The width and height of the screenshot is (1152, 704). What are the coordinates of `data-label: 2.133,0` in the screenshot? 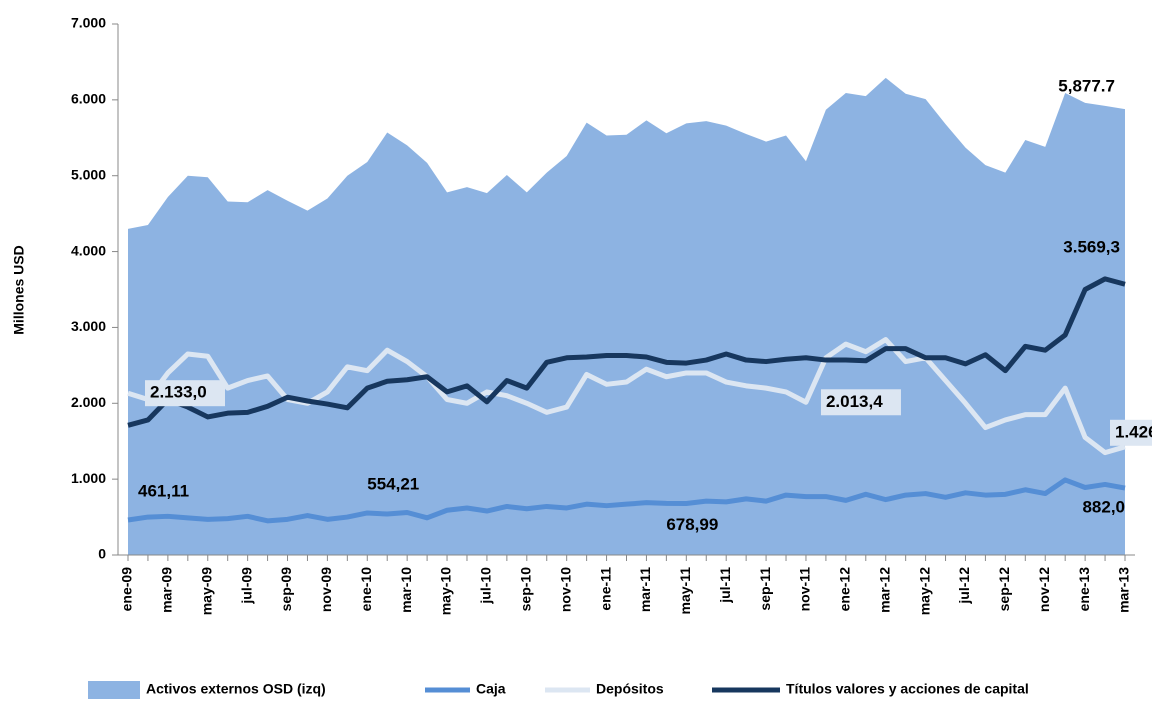 It's located at (178, 392).